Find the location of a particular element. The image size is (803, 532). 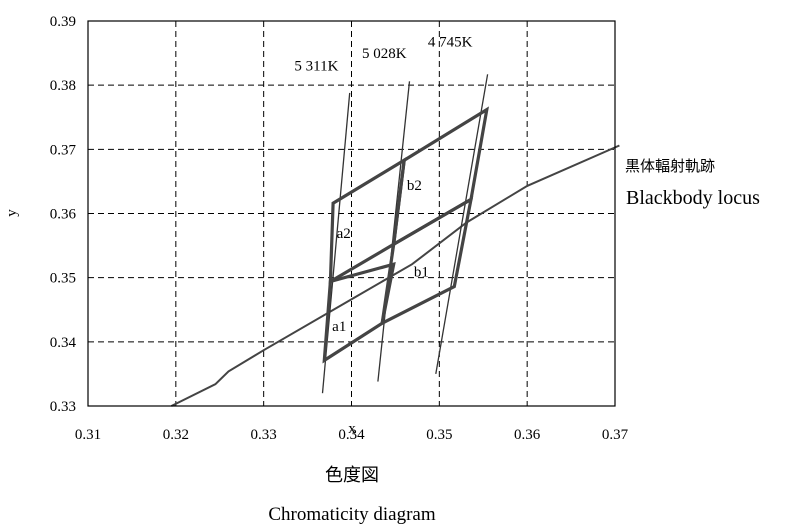

quadrangle-a1 is located at coordinates (359, 312).